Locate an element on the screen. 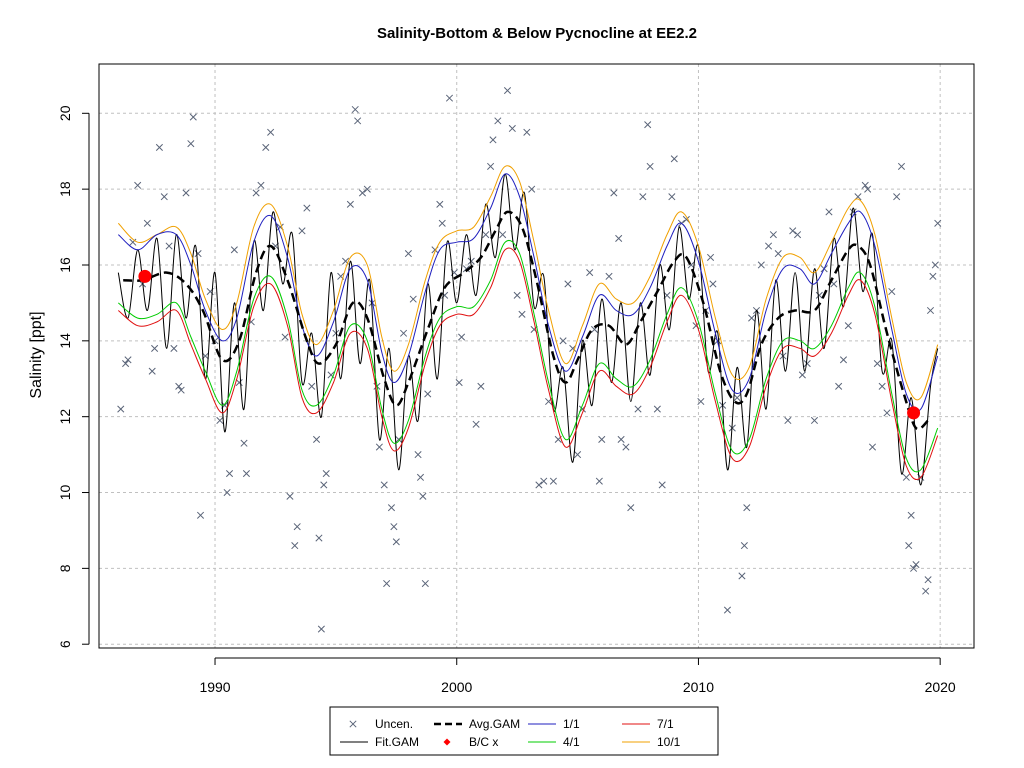 This screenshot has width=1024, height=768. y-tick-label: 14 is located at coordinates (65, 341).